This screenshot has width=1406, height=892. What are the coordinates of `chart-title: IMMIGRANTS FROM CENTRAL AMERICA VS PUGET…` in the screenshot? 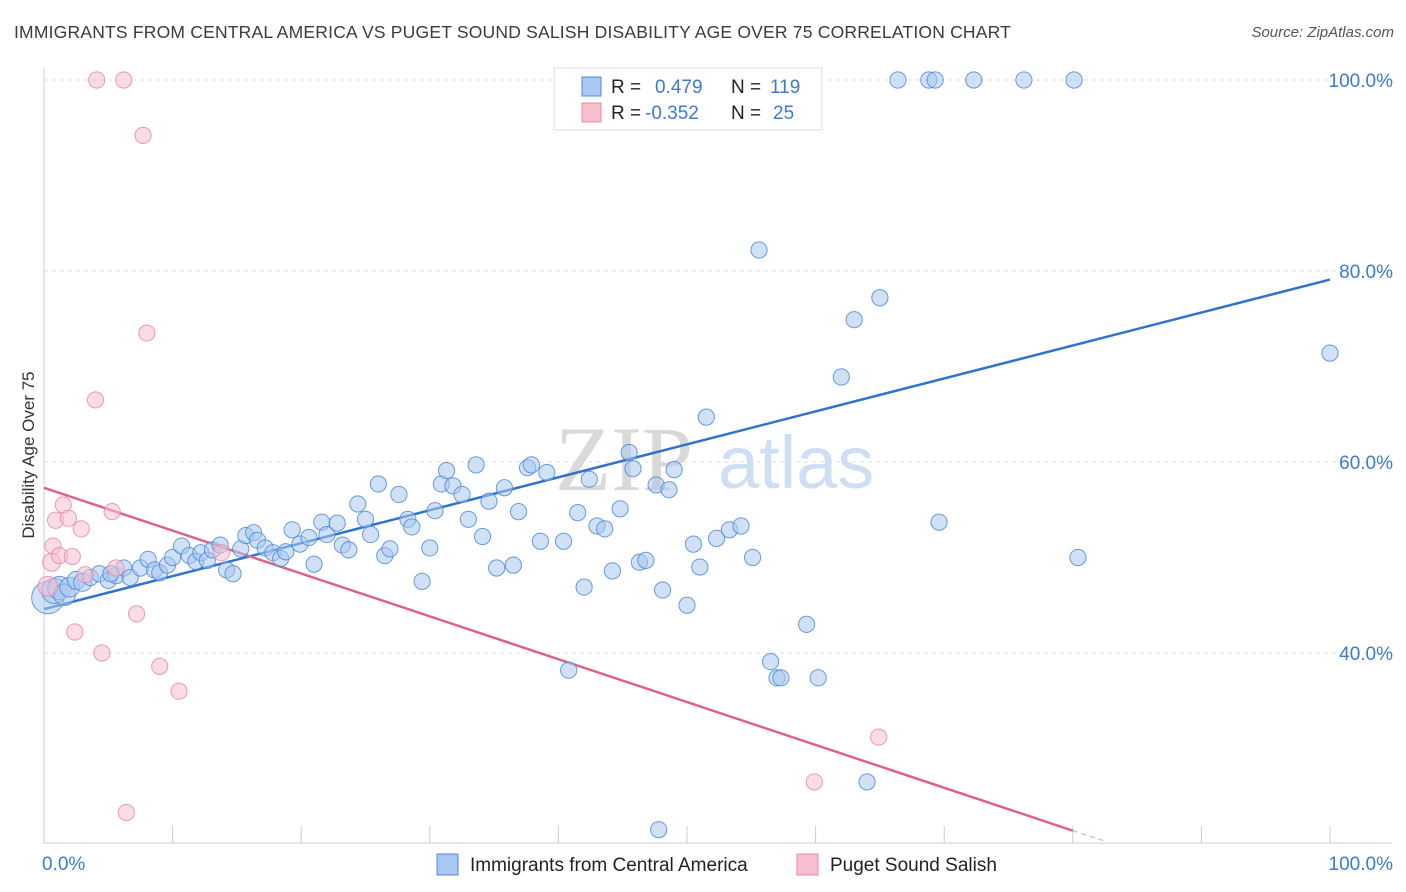 It's located at (513, 32).